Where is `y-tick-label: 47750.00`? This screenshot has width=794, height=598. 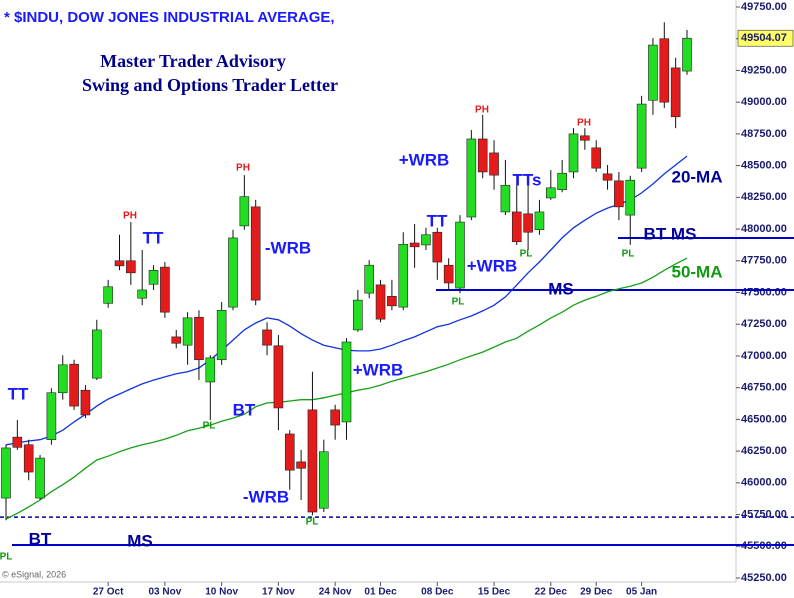 y-tick-label: 47750.00 is located at coordinates (764, 261).